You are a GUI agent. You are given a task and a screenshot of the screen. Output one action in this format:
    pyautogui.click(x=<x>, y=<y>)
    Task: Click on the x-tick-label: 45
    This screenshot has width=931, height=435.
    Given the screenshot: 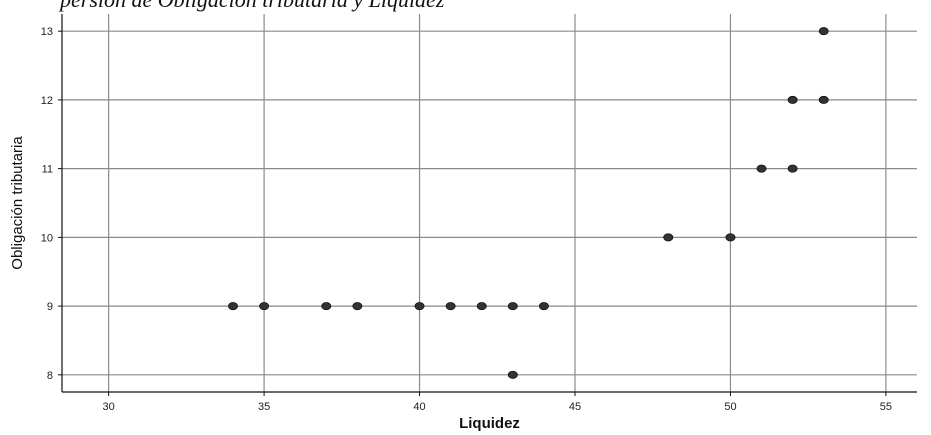 What is the action you would take?
    pyautogui.click(x=575, y=407)
    